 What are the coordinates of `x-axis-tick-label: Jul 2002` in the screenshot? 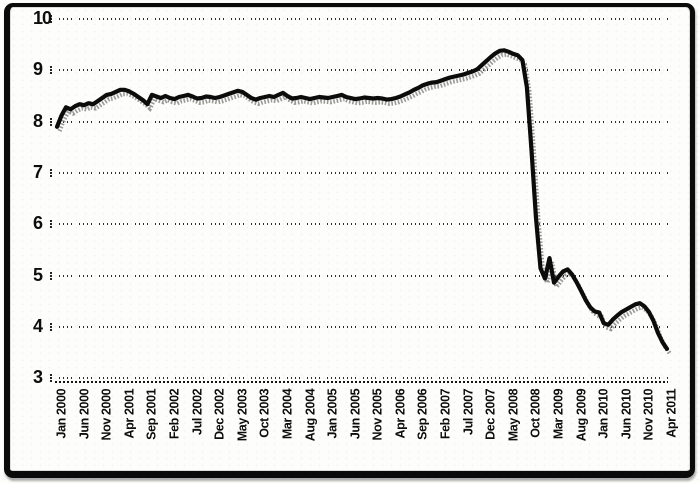 It's located at (197, 411).